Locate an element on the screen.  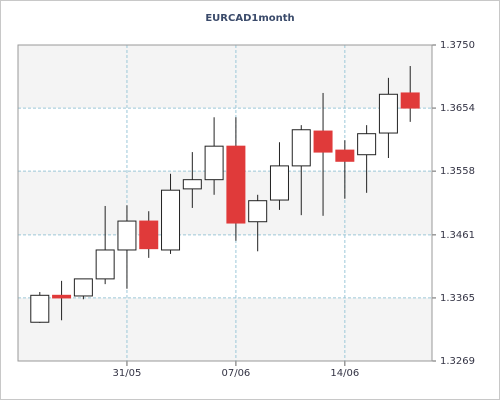
x-tick-label: 31/05 is located at coordinates (127, 373).